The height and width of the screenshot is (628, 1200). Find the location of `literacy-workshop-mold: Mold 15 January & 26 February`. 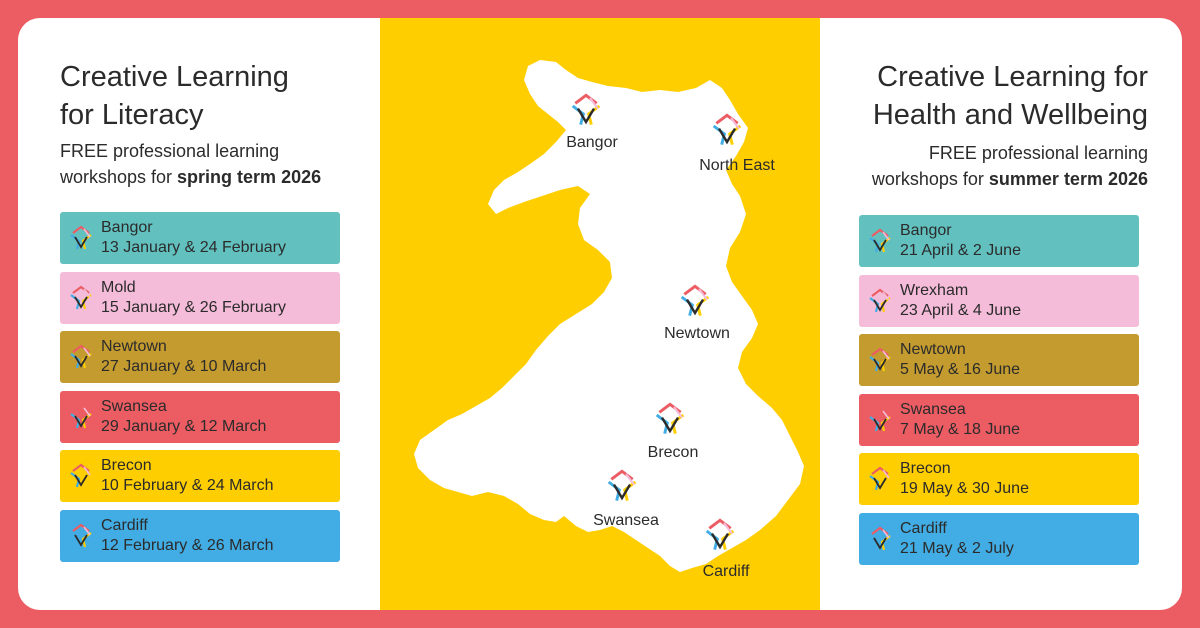

literacy-workshop-mold: Mold 15 January & 26 February is located at coordinates (200, 297).